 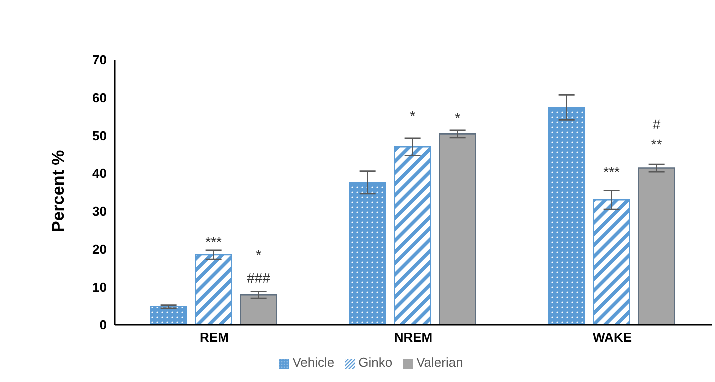 What do you see at coordinates (413, 338) in the screenshot?
I see `x-tick-label: NREM` at bounding box center [413, 338].